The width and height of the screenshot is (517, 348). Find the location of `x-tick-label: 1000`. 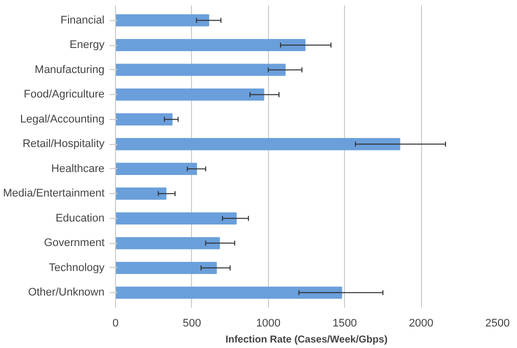

x-tick-label: 1000 is located at coordinates (268, 324).